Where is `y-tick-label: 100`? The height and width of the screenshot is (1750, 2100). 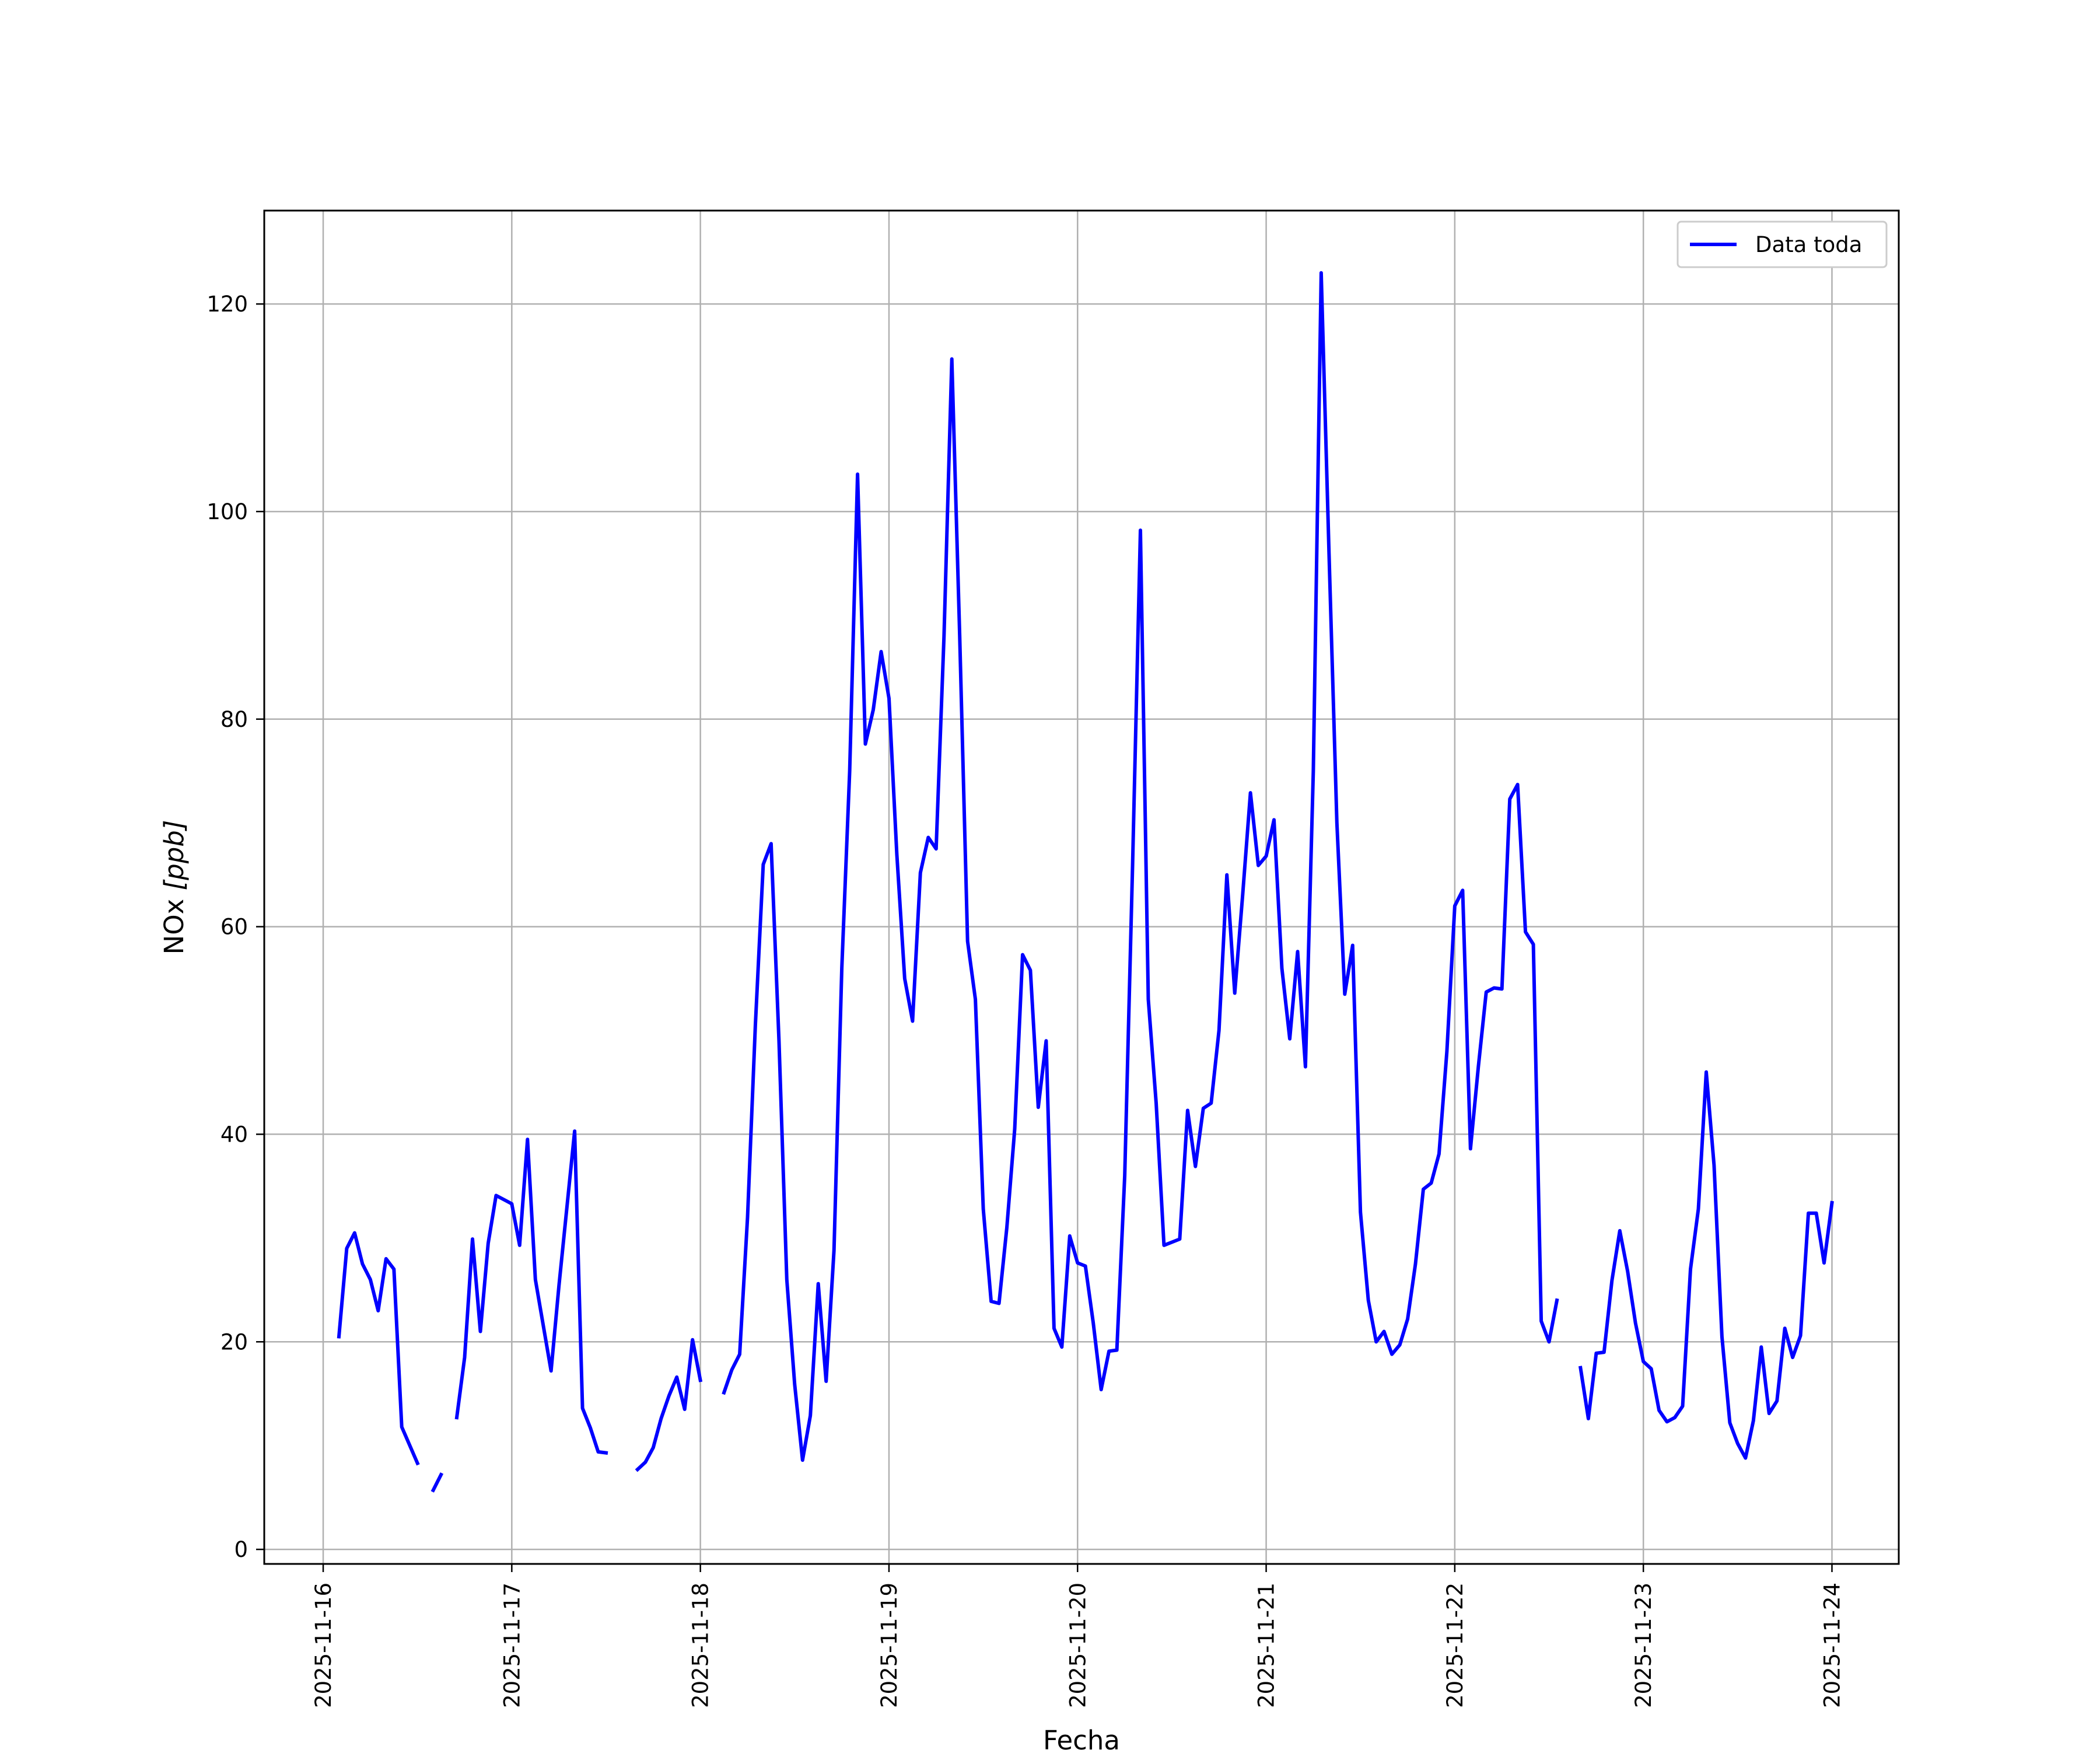 y-tick-label: 100 is located at coordinates (227, 511).